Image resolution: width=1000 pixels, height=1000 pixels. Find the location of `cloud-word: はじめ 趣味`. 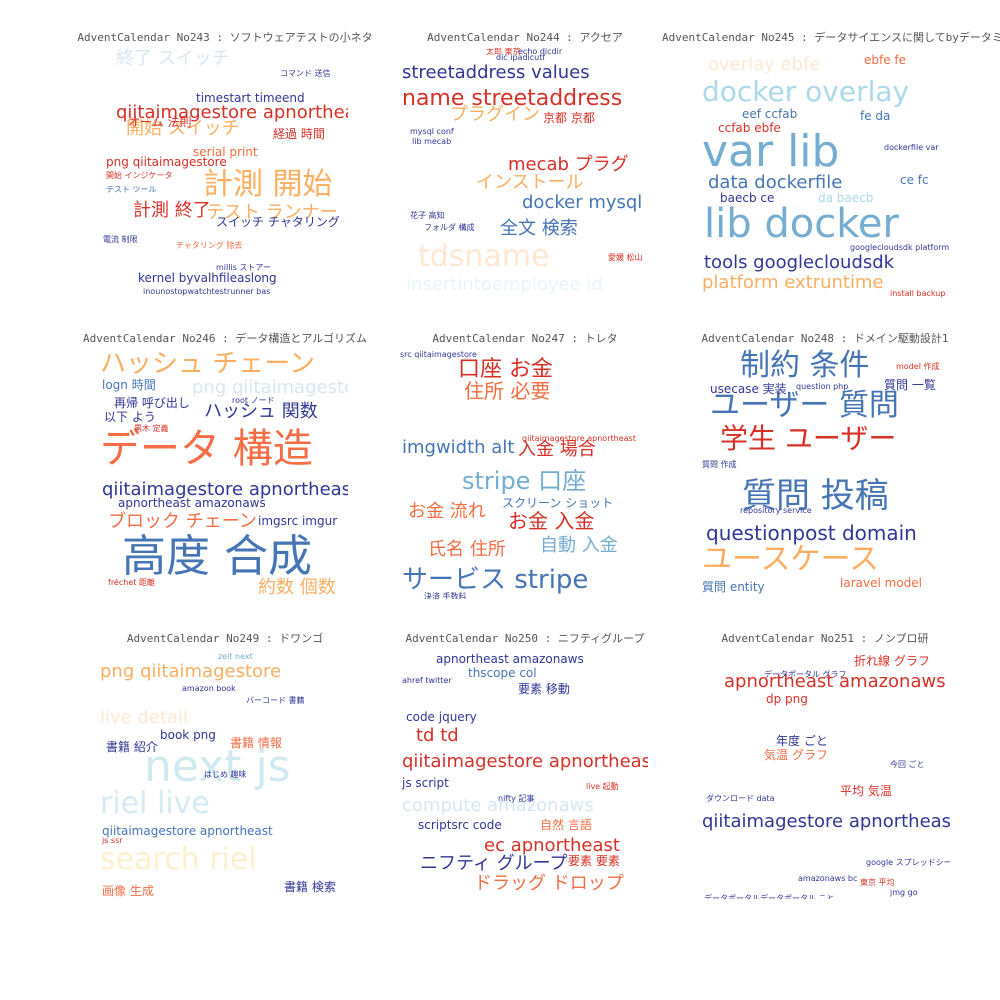

cloud-word: はじめ 趣味 is located at coordinates (225, 774).